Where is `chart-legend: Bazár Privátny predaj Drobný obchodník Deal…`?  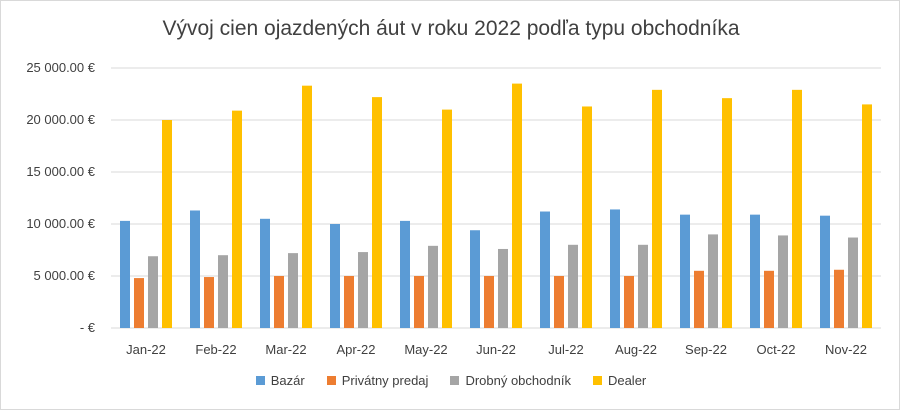 chart-legend: Bazár Privátny predaj Drobný obchodník Deal… is located at coordinates (450, 380).